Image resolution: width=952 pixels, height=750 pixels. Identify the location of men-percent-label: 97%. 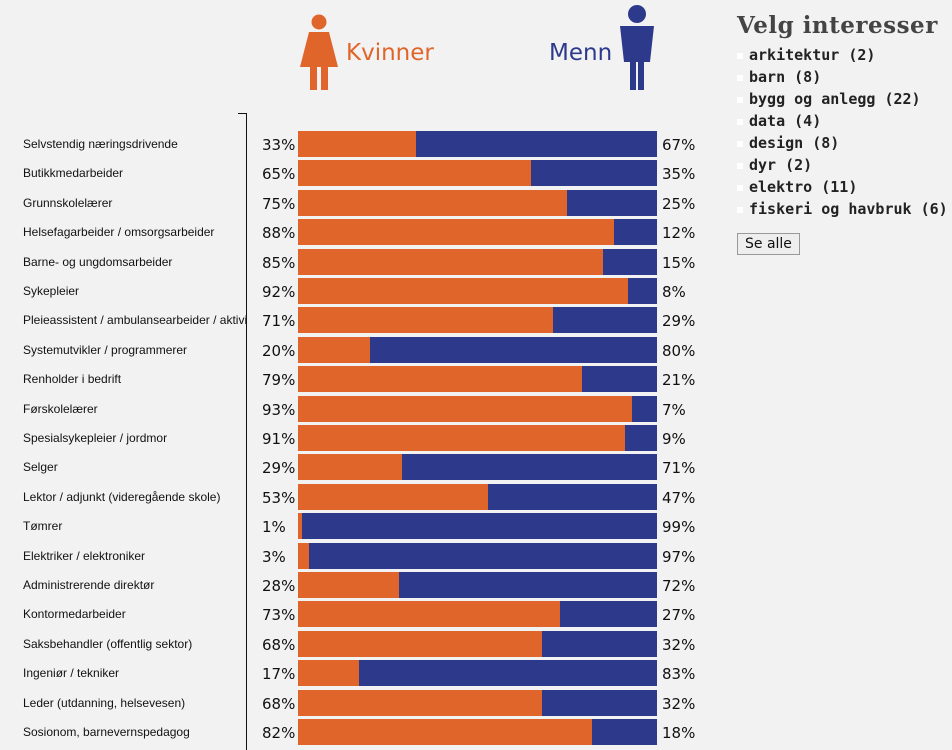
(679, 556).